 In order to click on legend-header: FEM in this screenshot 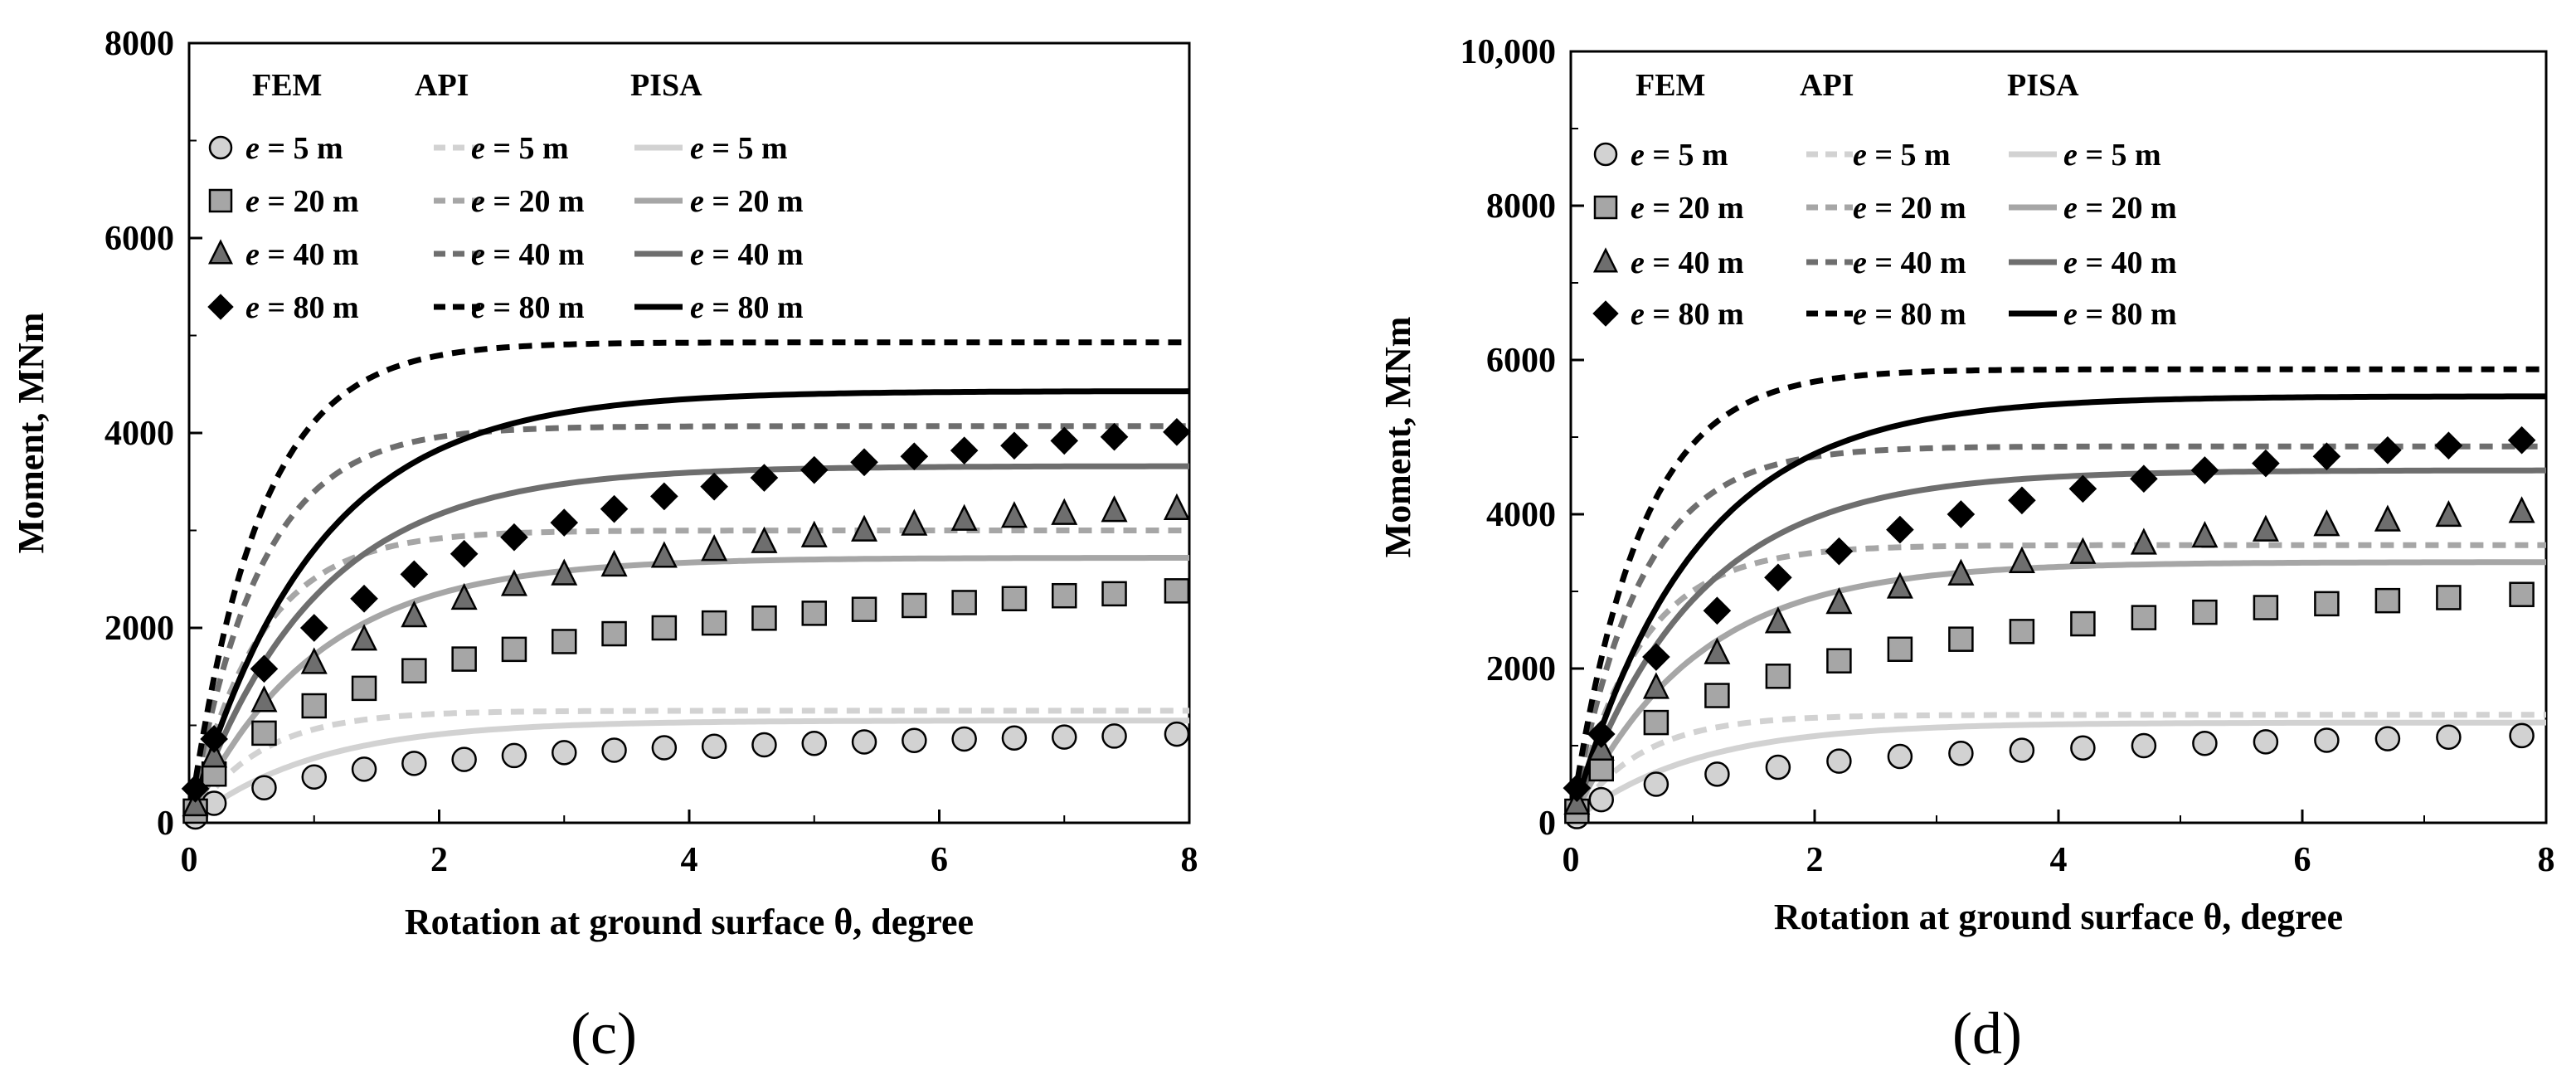, I will do `click(287, 85)`.